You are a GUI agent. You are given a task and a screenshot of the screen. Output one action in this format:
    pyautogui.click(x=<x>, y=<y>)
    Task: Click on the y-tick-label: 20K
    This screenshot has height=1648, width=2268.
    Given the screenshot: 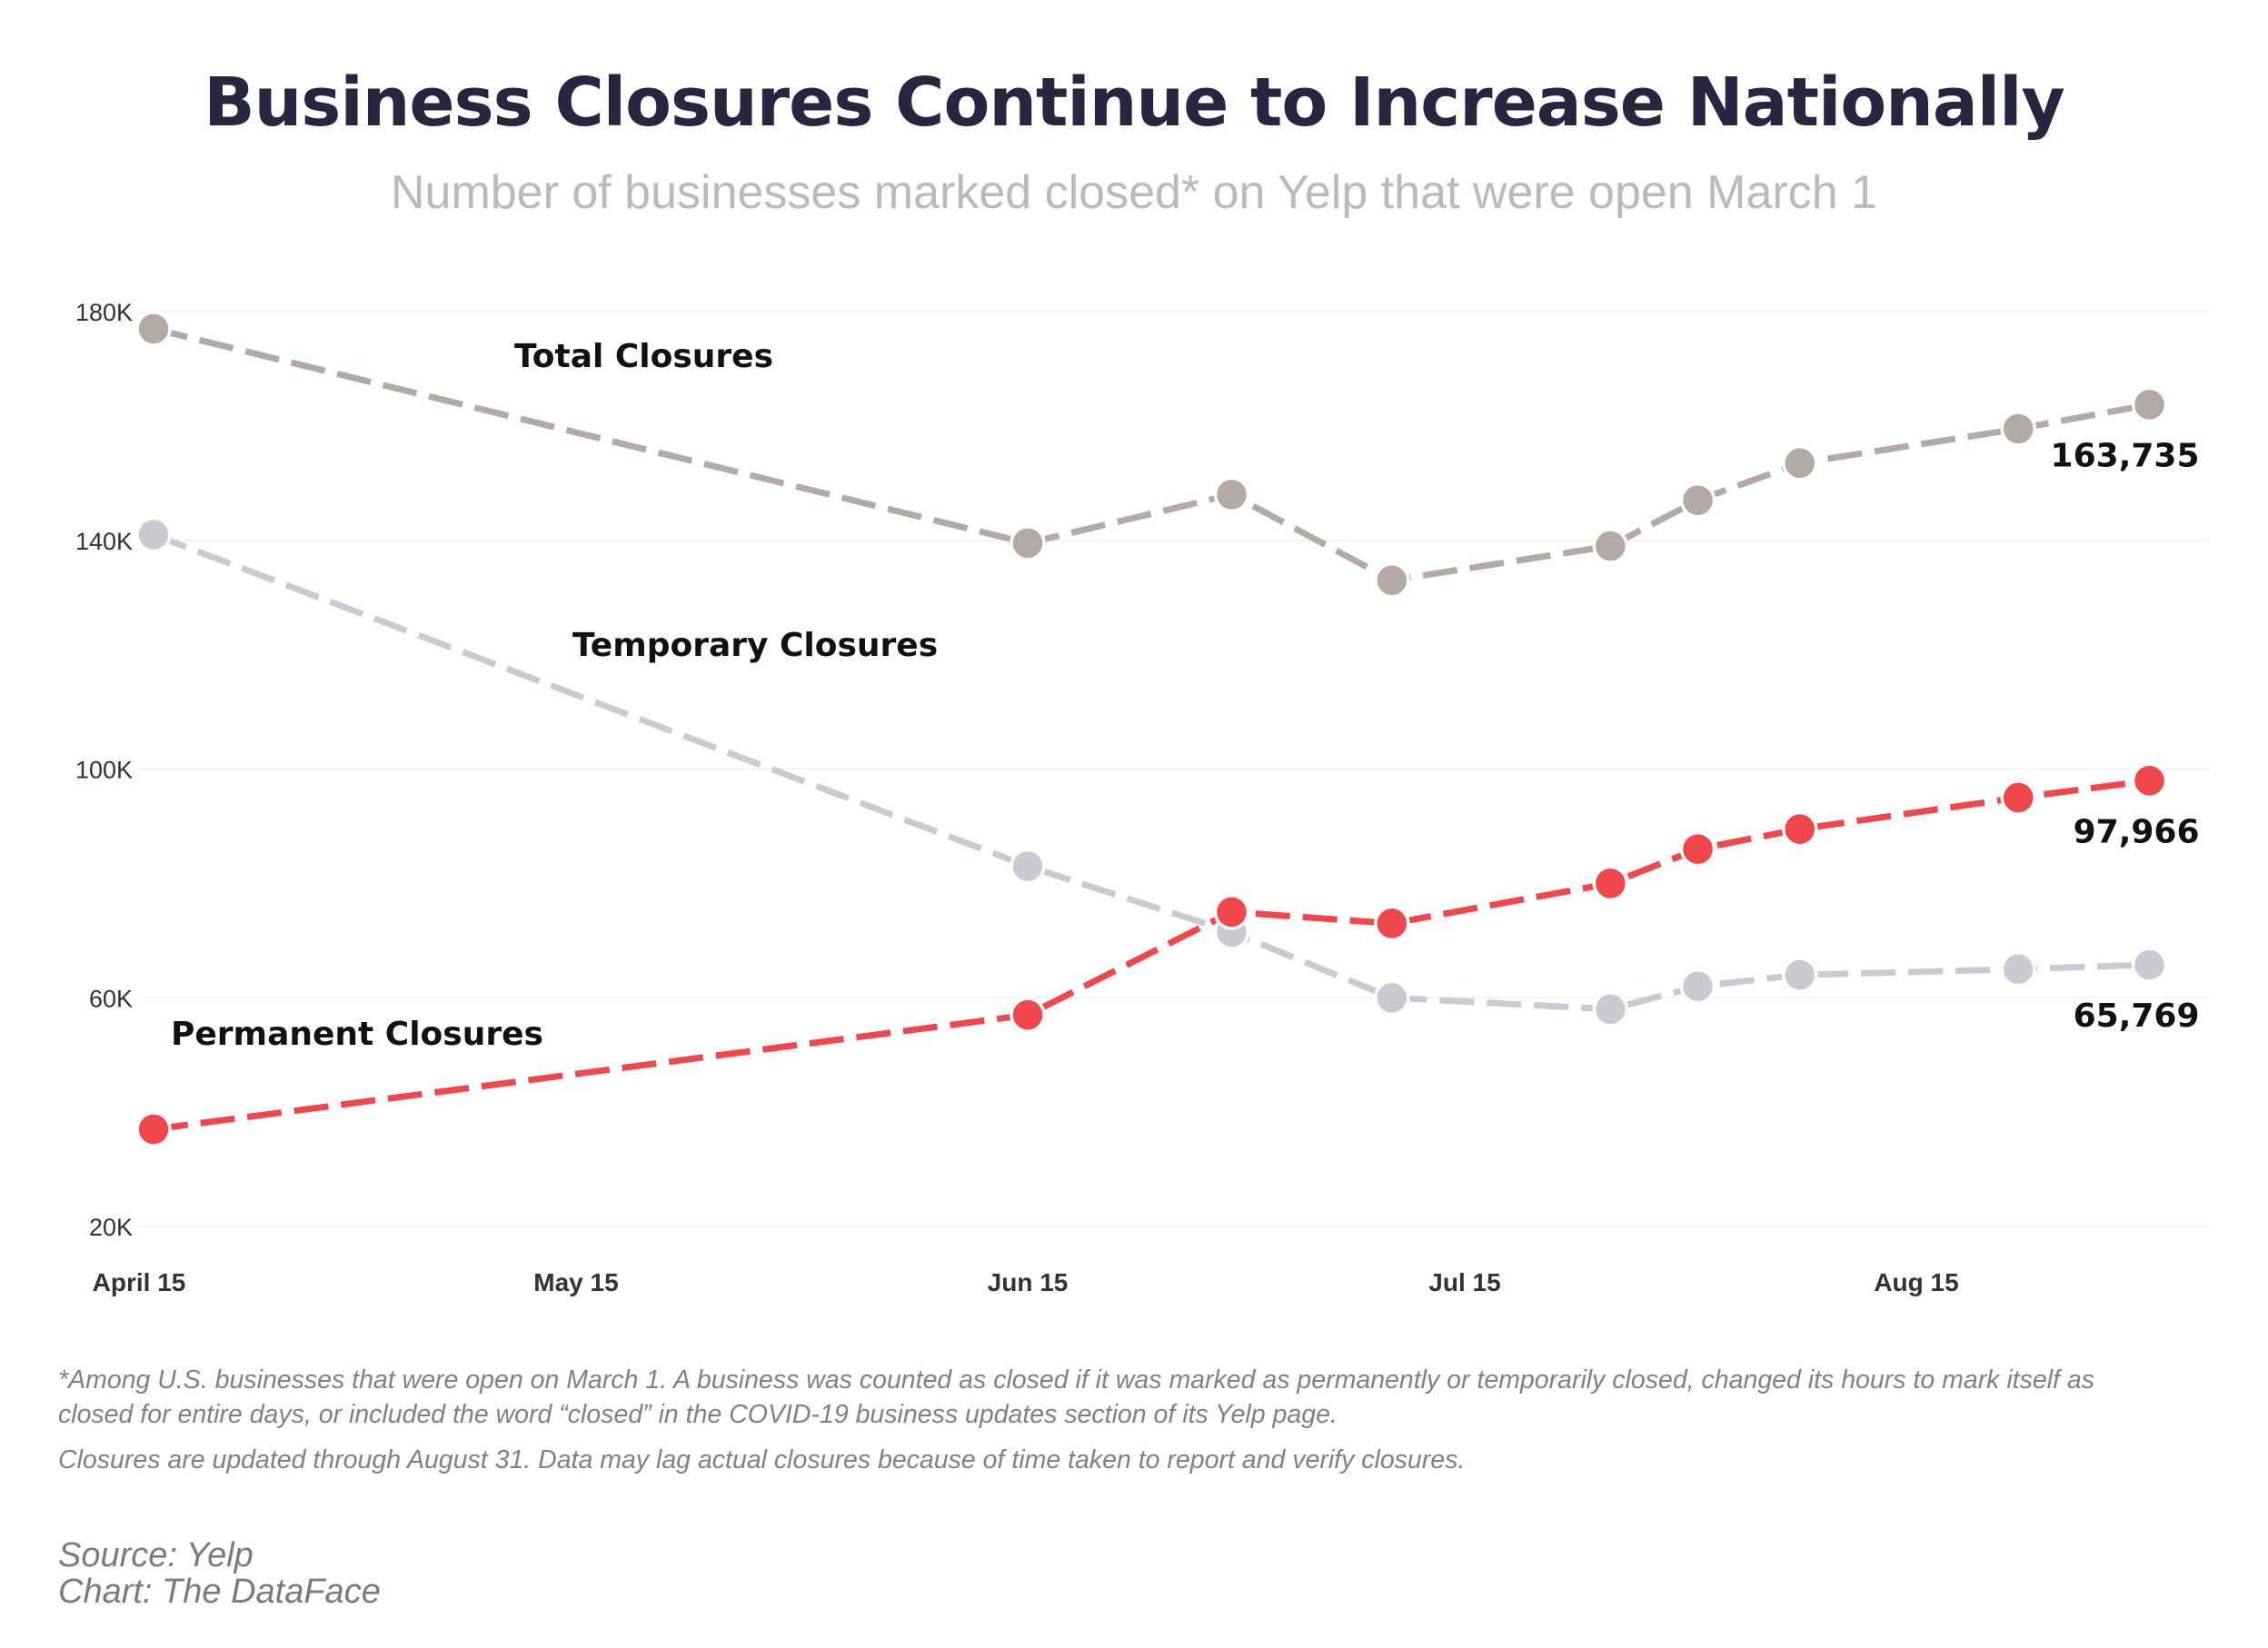 What is the action you would take?
    pyautogui.click(x=111, y=1228)
    